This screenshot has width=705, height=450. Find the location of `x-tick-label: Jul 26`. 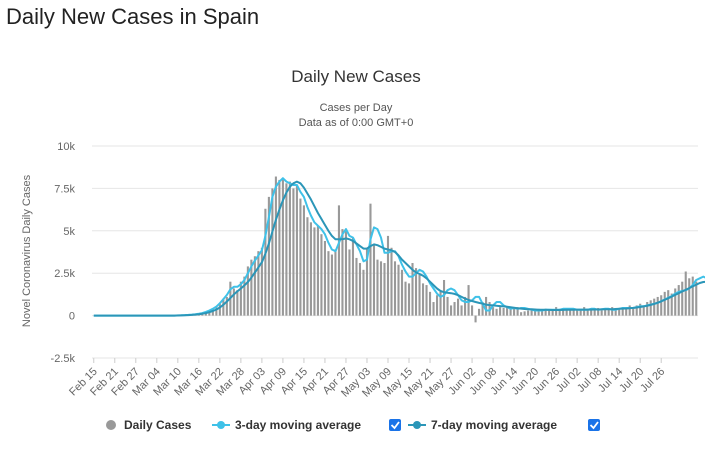

x-tick-label: Jul 26 is located at coordinates (652, 380).